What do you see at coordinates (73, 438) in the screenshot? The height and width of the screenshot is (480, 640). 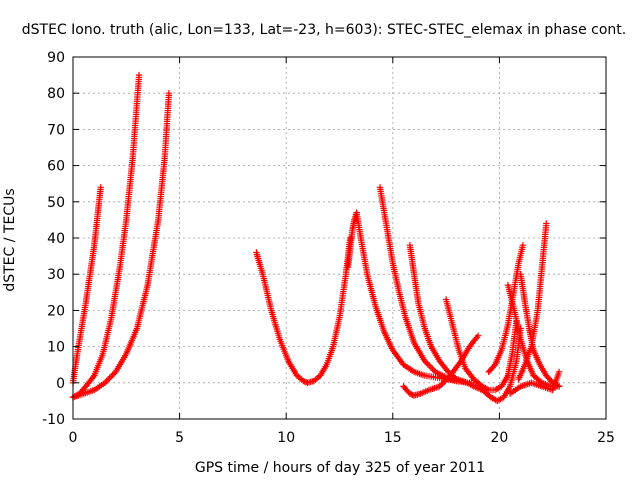 I see `x-tick-label: 0` at bounding box center [73, 438].